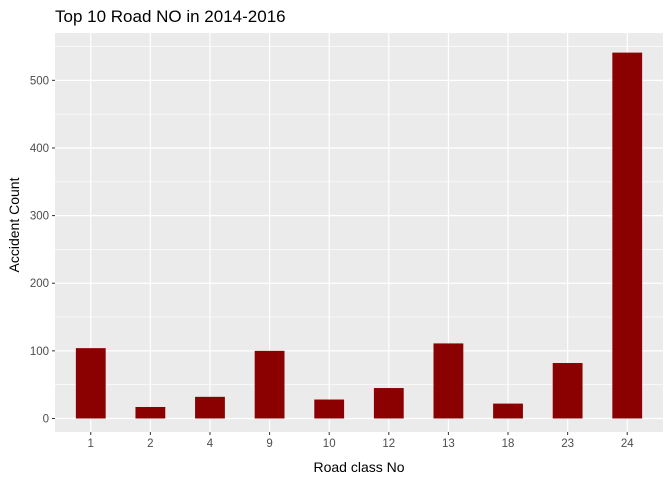  Describe the element at coordinates (46, 419) in the screenshot. I see `y-tick-label: 0` at that location.